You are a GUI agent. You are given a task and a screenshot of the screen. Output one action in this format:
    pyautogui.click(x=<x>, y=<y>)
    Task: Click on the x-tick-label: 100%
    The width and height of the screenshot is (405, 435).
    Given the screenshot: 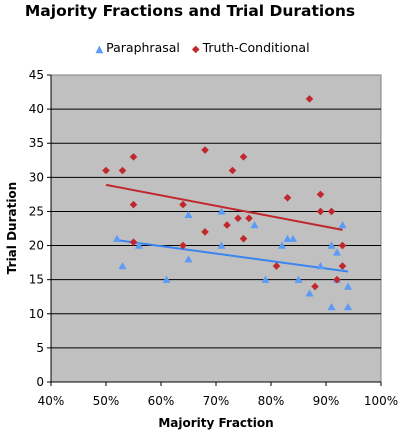 What is the action you would take?
    pyautogui.click(x=381, y=401)
    